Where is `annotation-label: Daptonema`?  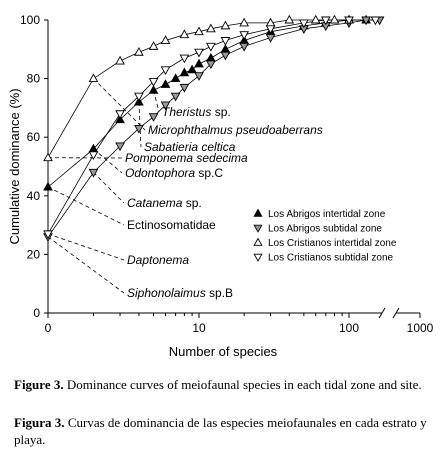 annotation-label: Daptonema is located at coordinates (158, 260).